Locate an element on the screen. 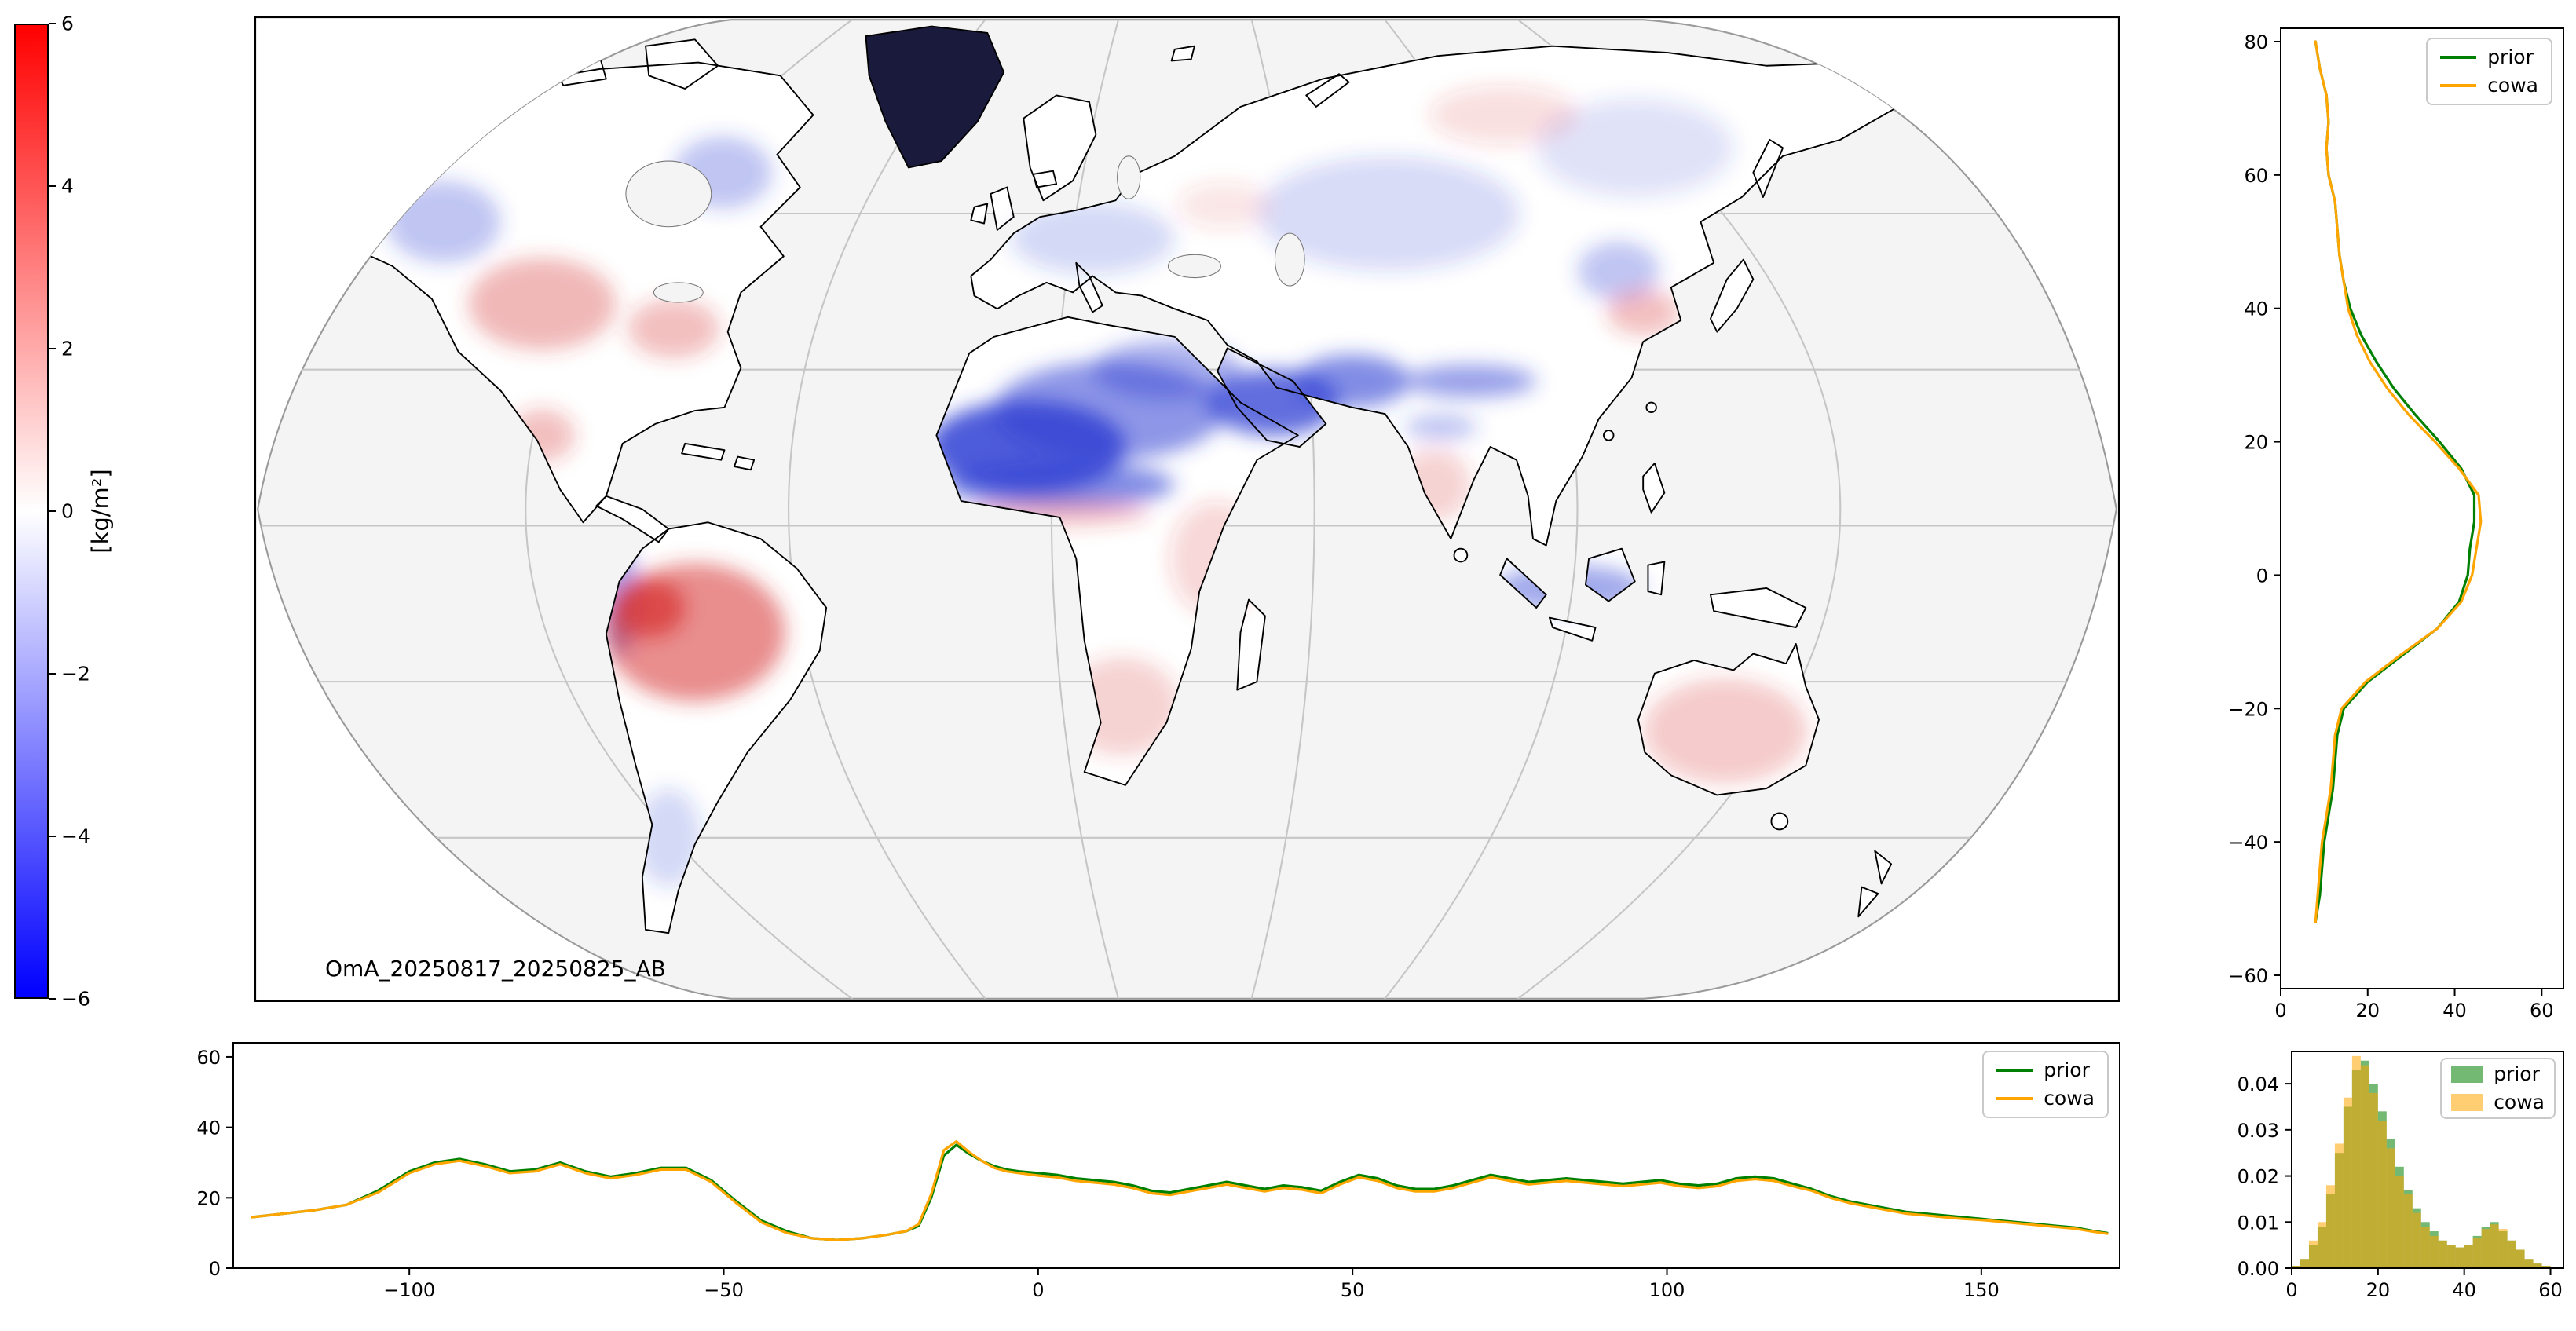 The height and width of the screenshot is (1331, 2576). svg-text: −20 is located at coordinates (2248, 709).